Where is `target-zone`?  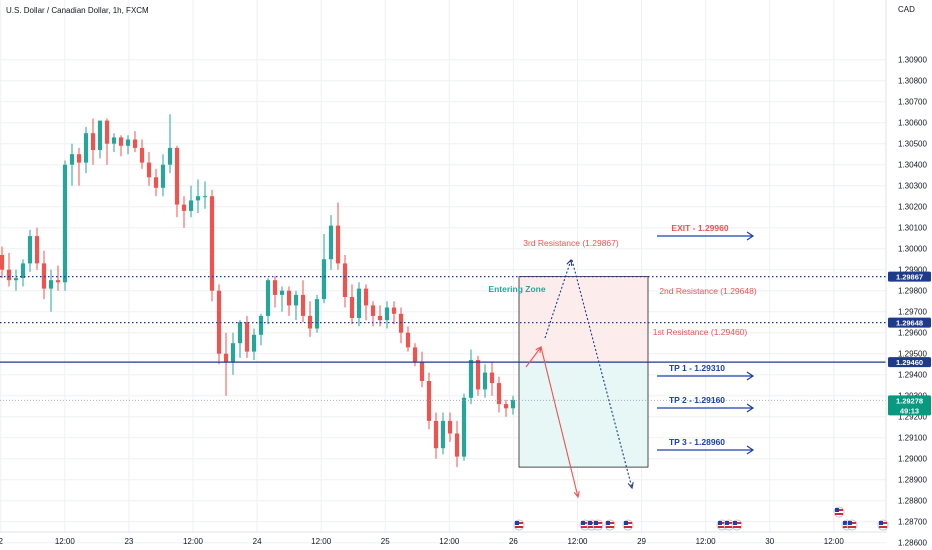
target-zone is located at coordinates (583, 414).